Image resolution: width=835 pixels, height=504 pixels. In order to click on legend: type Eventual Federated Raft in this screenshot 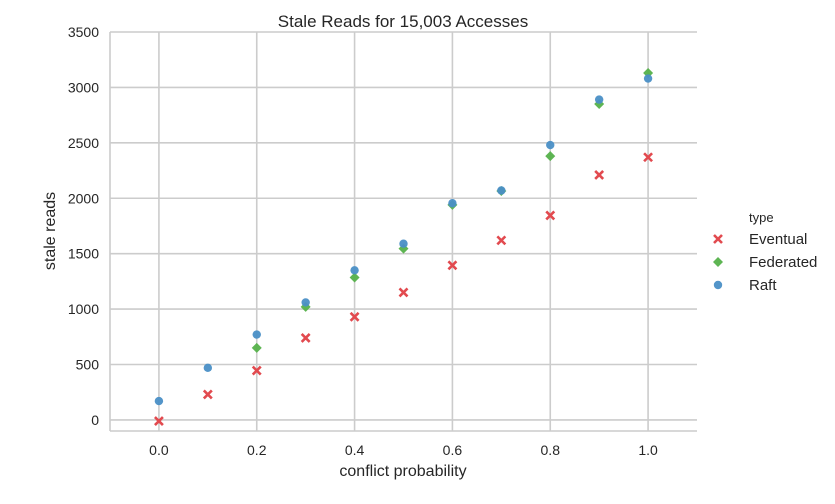, I will do `click(765, 252)`.